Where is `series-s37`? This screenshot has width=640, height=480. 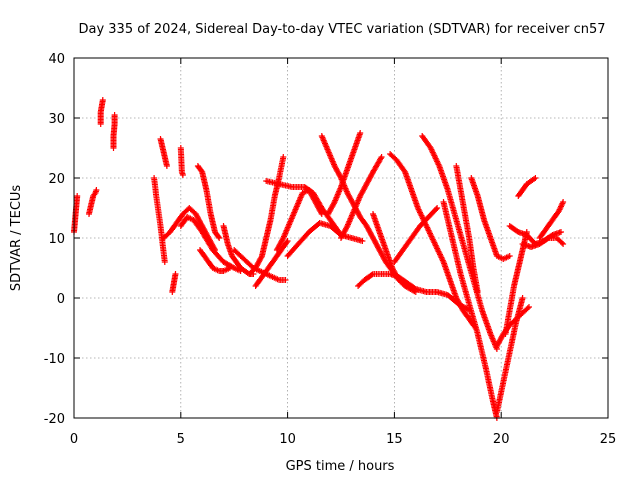 series-s37 is located at coordinates (551, 220).